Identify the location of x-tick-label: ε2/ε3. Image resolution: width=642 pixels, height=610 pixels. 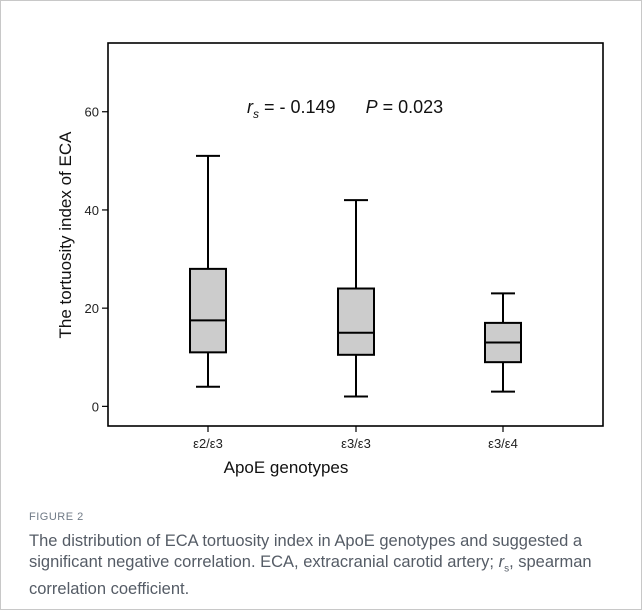
(208, 443).